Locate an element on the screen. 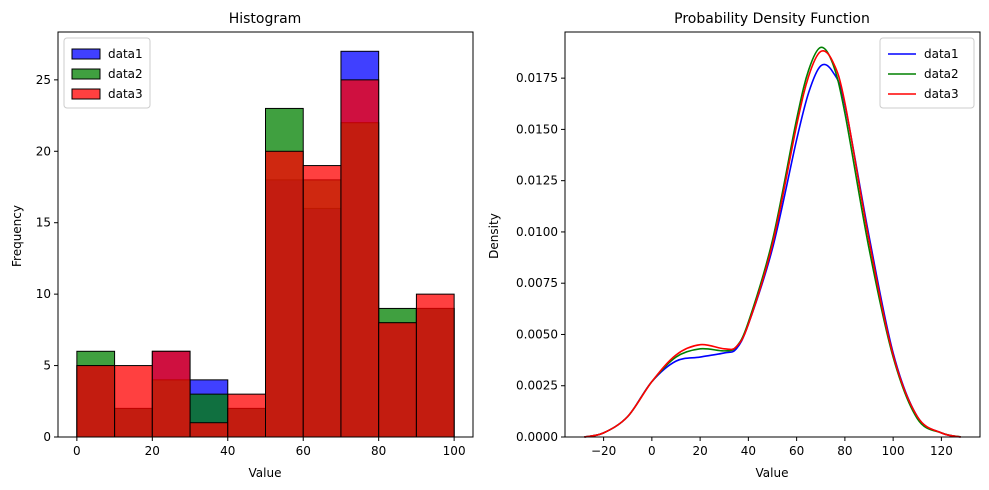 This screenshot has height=490, width=989. y-tick-label: 15 is located at coordinates (43, 223).